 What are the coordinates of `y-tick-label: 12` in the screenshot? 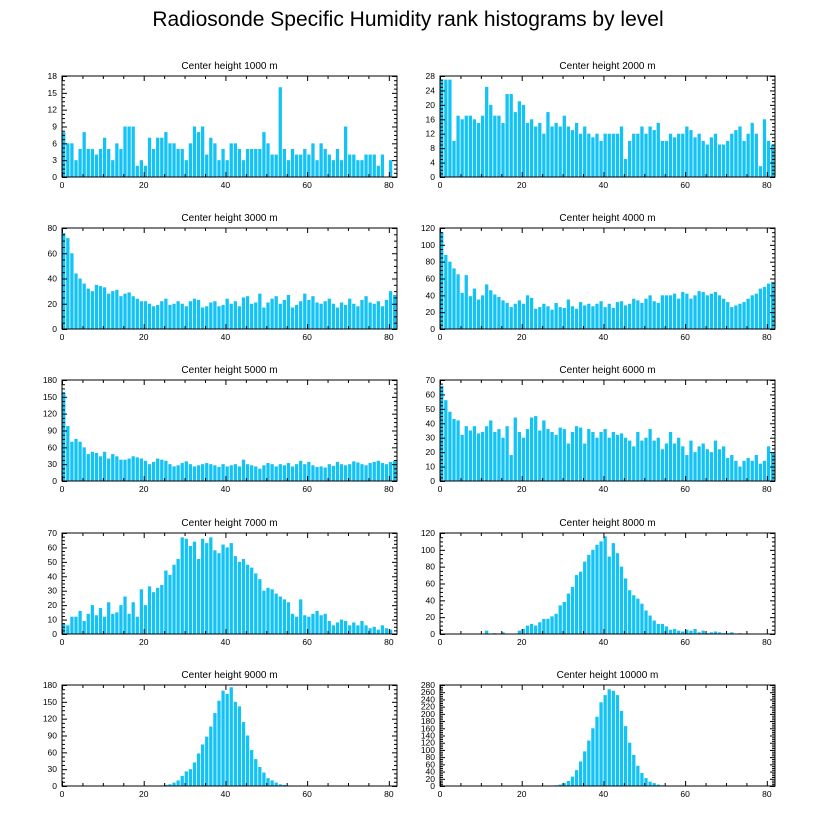 It's located at (53, 110).